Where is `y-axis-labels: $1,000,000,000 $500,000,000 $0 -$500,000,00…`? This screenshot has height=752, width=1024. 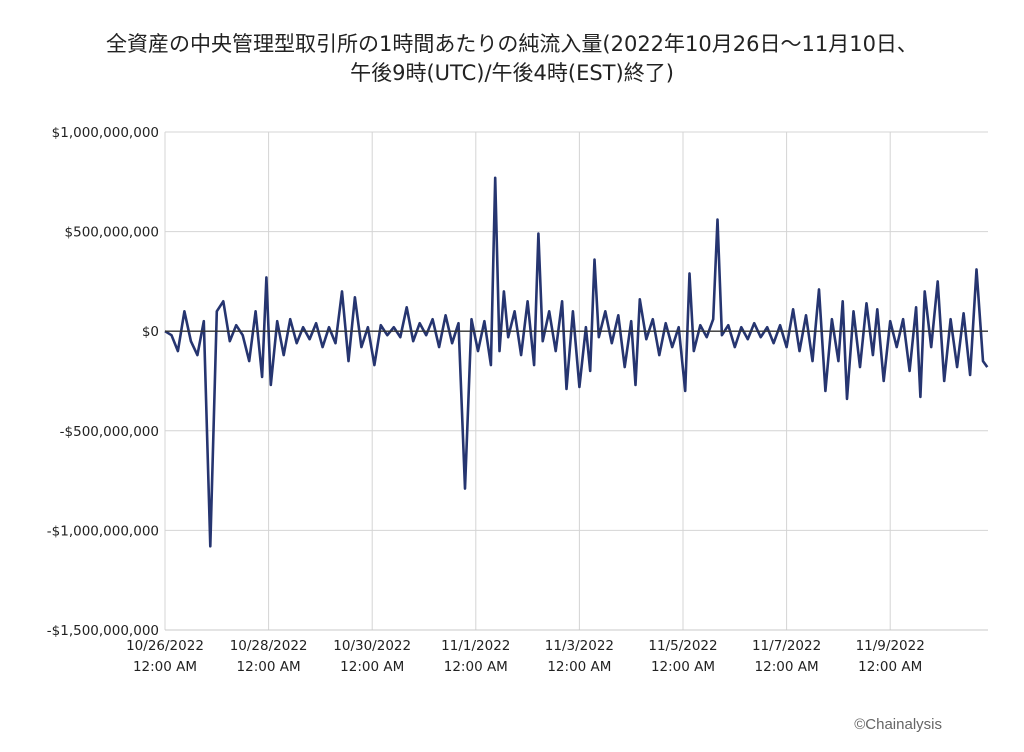
y-axis-labels: $1,000,000,000 $500,000,000 $0 -$500,000,00… is located at coordinates (103, 382).